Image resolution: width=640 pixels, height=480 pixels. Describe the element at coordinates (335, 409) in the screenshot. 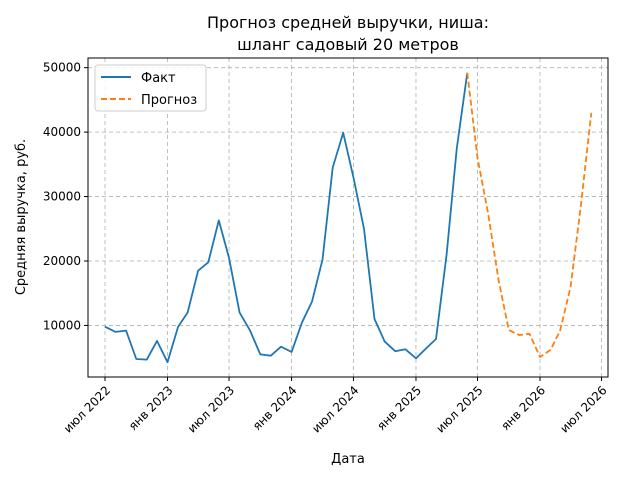

I see `x-tick-label: июл 2024` at that location.